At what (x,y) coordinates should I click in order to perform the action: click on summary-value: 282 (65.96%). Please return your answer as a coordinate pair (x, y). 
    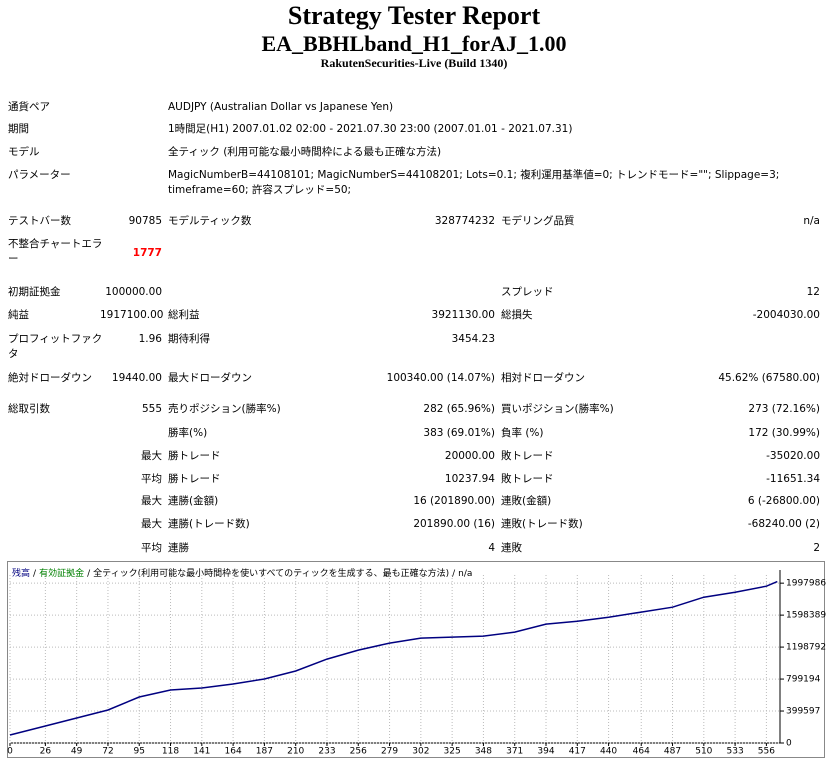
    Looking at the image, I should click on (459, 409).